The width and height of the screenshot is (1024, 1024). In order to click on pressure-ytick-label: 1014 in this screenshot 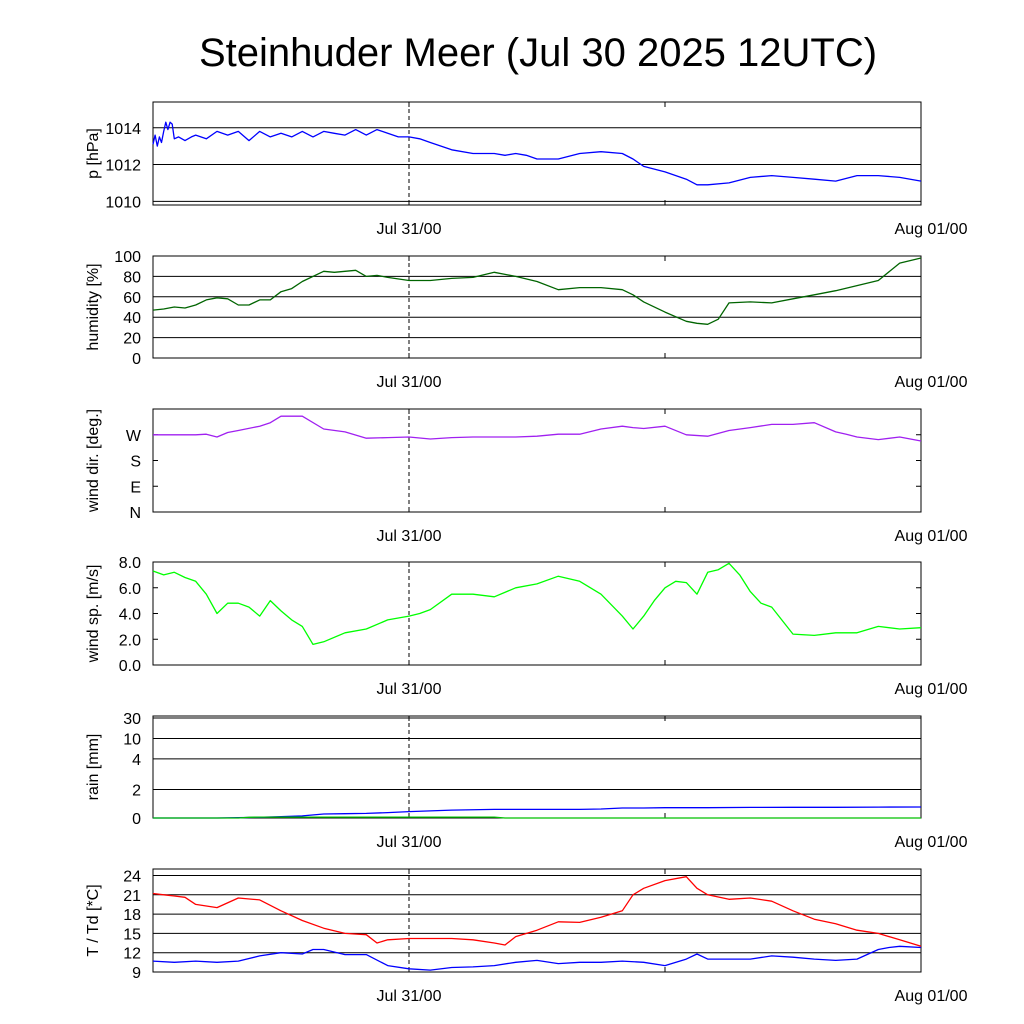, I will do `click(123, 129)`.